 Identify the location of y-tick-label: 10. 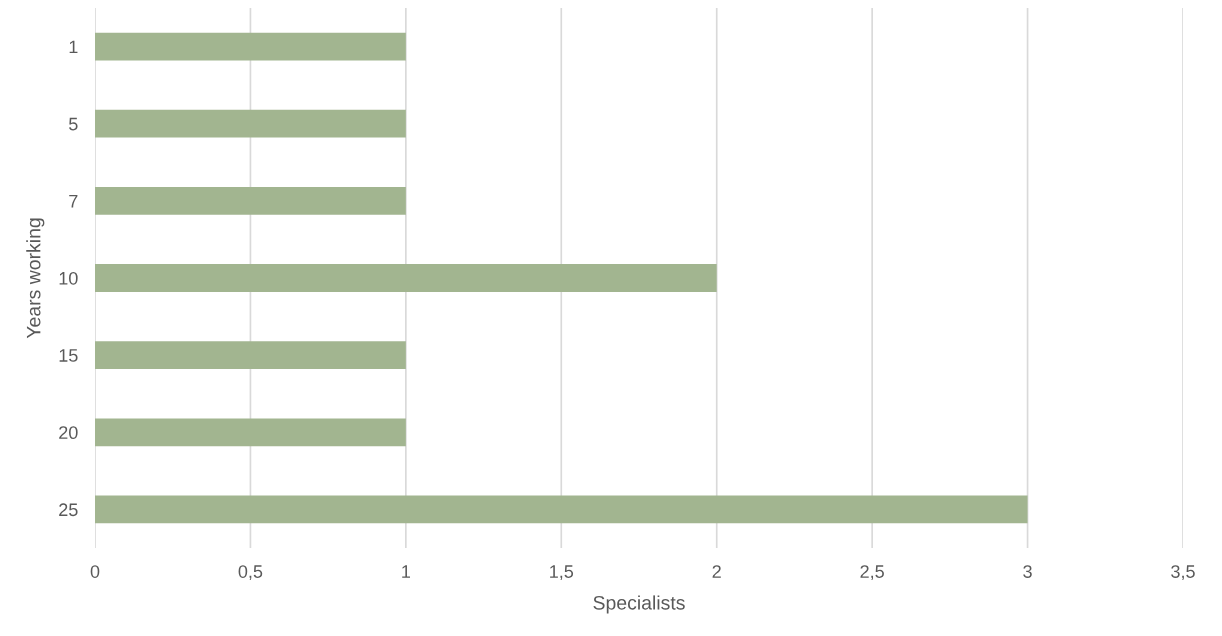
(68, 278).